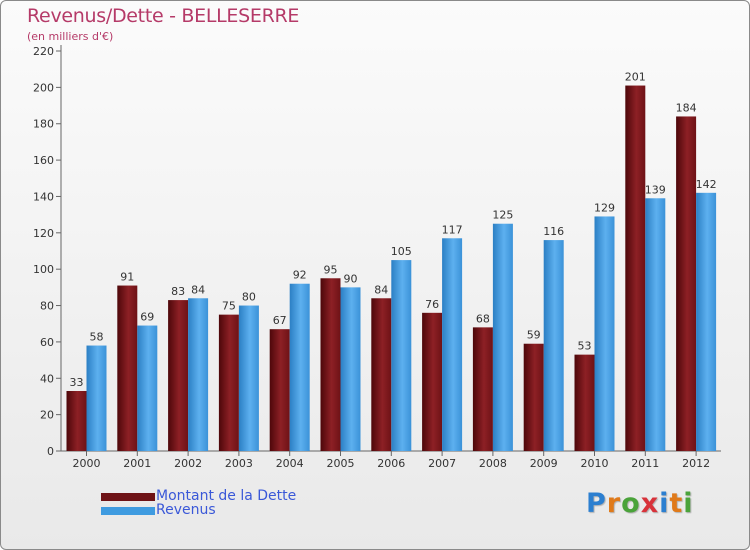 The width and height of the screenshot is (750, 550). What do you see at coordinates (686, 107) in the screenshot?
I see `data-label-dette-2012: 184` at bounding box center [686, 107].